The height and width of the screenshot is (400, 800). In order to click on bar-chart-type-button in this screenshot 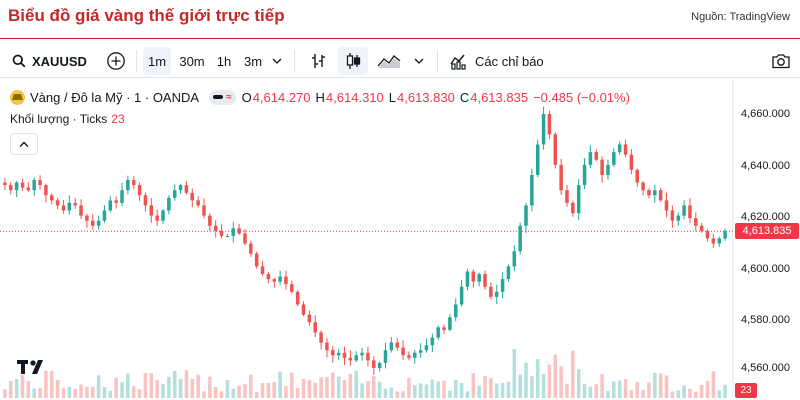, I will do `click(318, 61)`.